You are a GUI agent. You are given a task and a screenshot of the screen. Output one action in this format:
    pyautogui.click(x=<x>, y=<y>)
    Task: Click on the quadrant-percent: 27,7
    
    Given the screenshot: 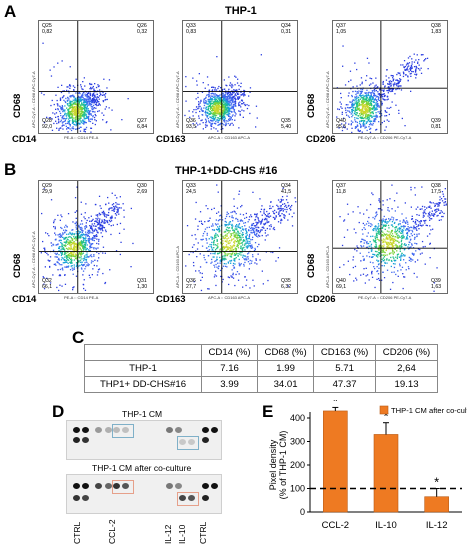 What is the action you would take?
    pyautogui.click(x=191, y=286)
    